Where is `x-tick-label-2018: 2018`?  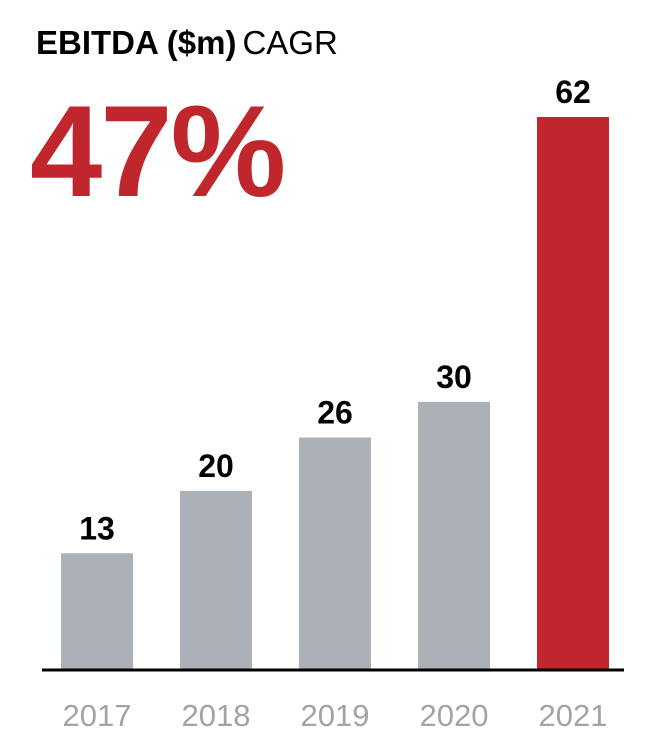
x-tick-label-2018: 2018 is located at coordinates (216, 715).